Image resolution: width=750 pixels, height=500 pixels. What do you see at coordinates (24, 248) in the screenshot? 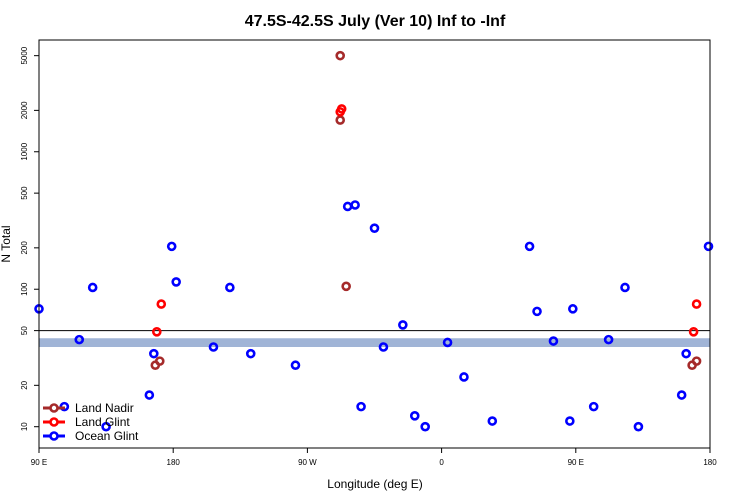
I see `y-tick-label: 200` at bounding box center [24, 248].